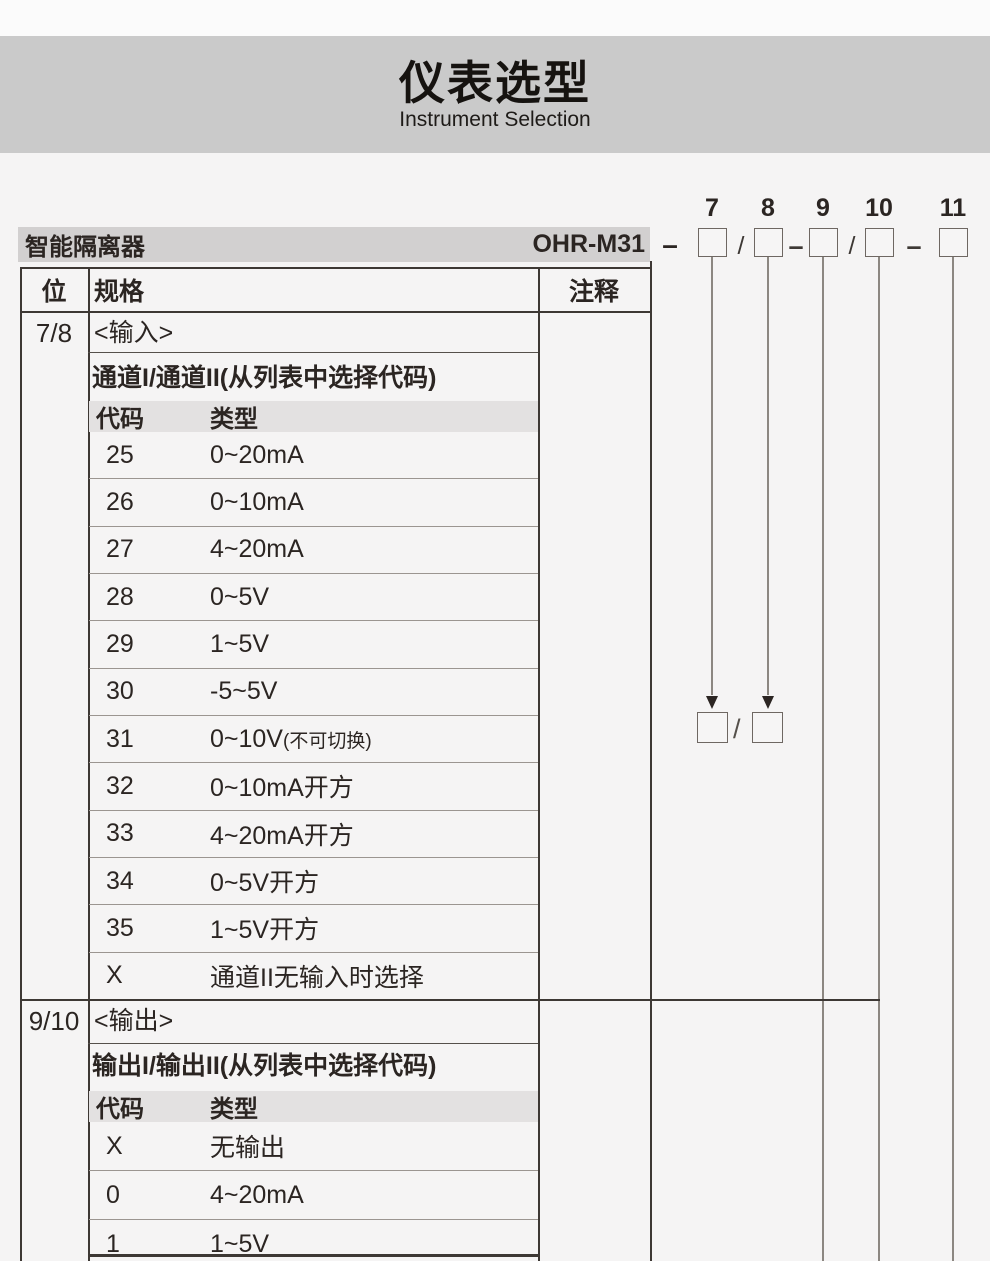  I want to click on section-subtitle-input: 通道I/通道II(从列表中选择代码), so click(264, 378).